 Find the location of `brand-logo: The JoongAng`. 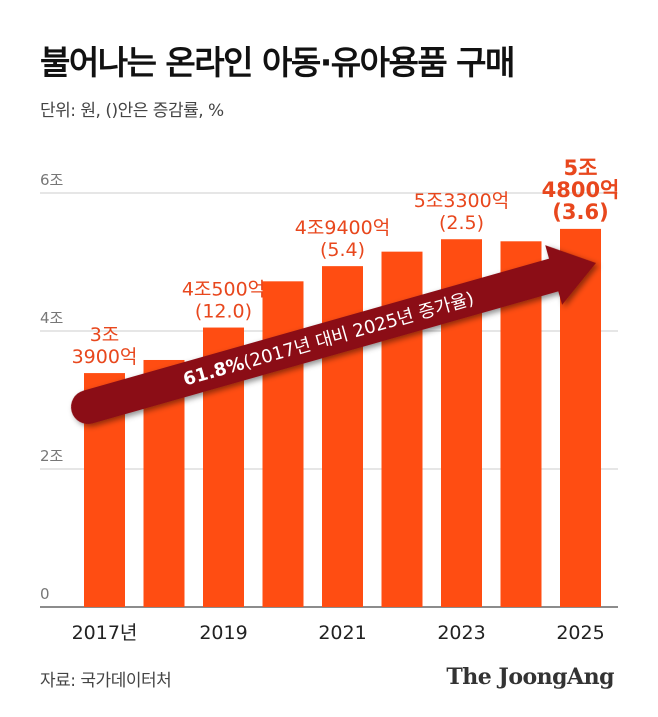

brand-logo: The JoongAng is located at coordinates (530, 677).